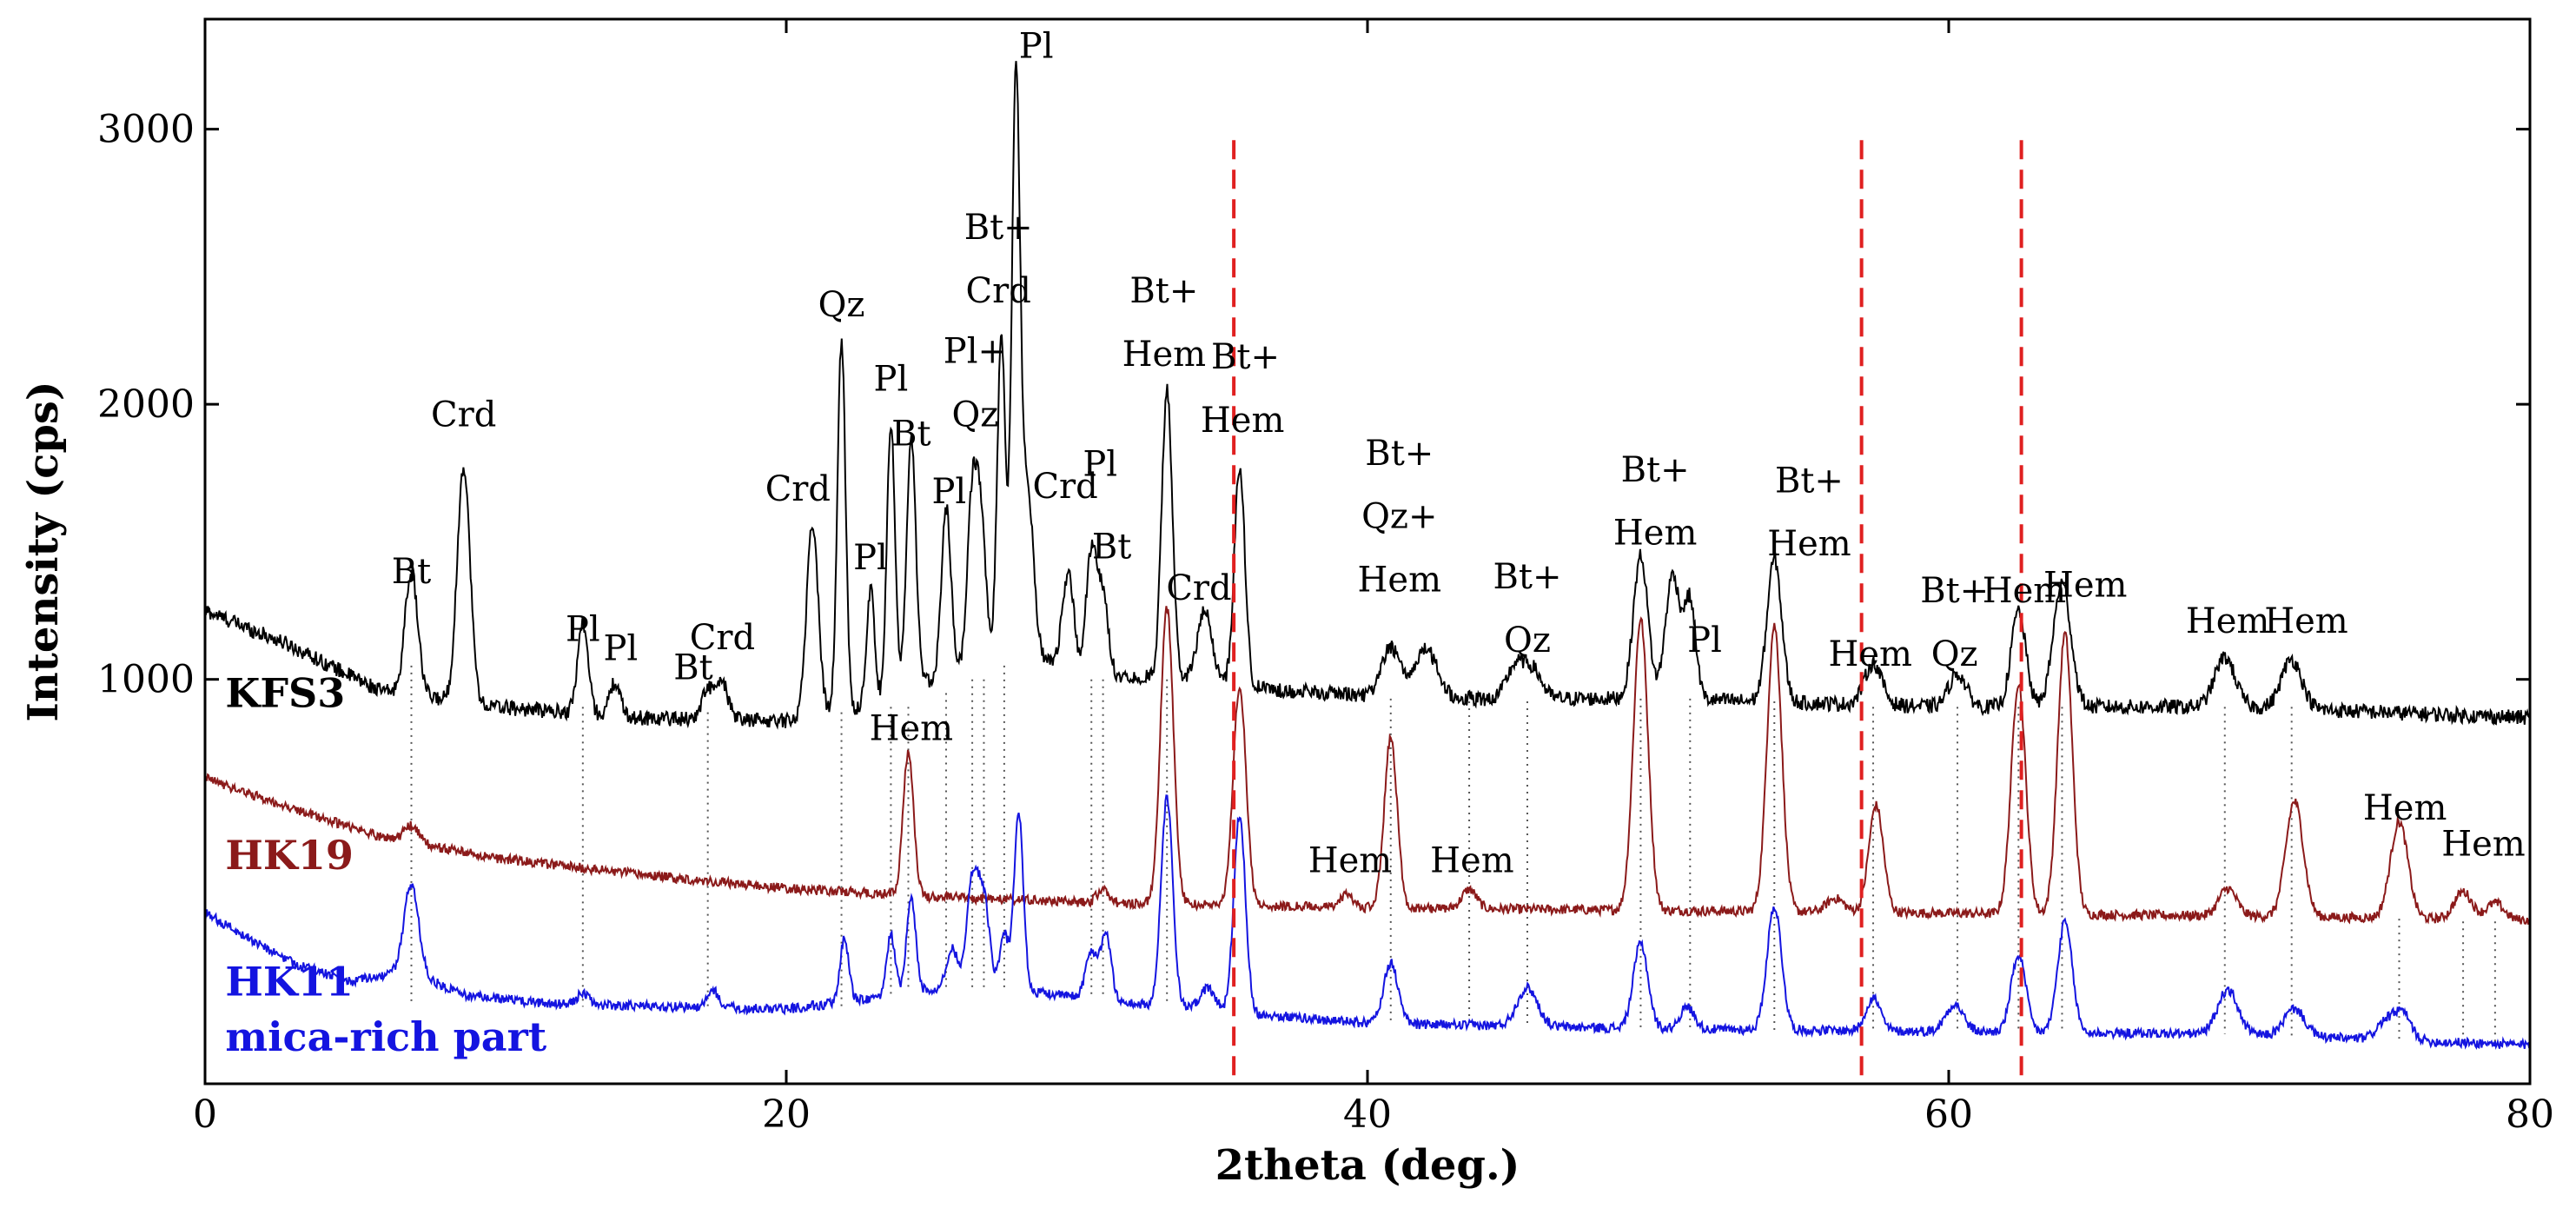 The width and height of the screenshot is (2576, 1215). Describe the element at coordinates (1948, 1114) in the screenshot. I see `x-tick-label: 60` at that location.